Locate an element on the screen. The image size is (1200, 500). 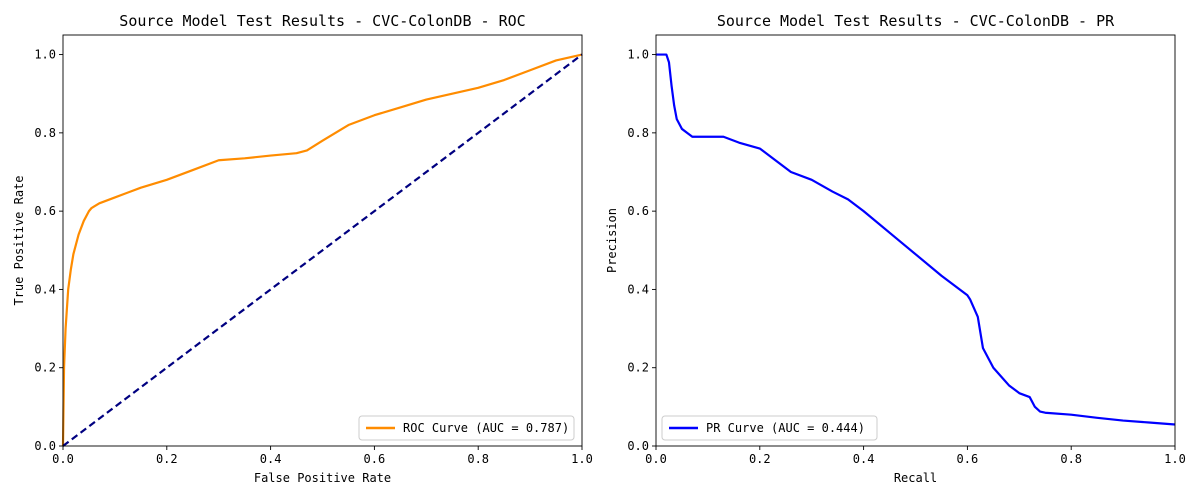
legend-entry: ROC Curve (AUC = 0.787) is located at coordinates (486, 428).